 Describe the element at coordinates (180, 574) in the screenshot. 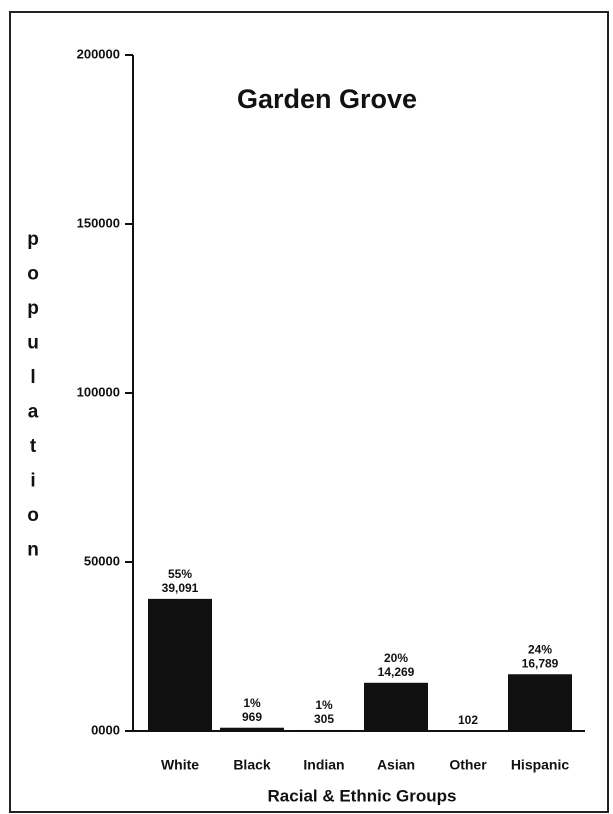

I see `percent-label: 55%` at that location.